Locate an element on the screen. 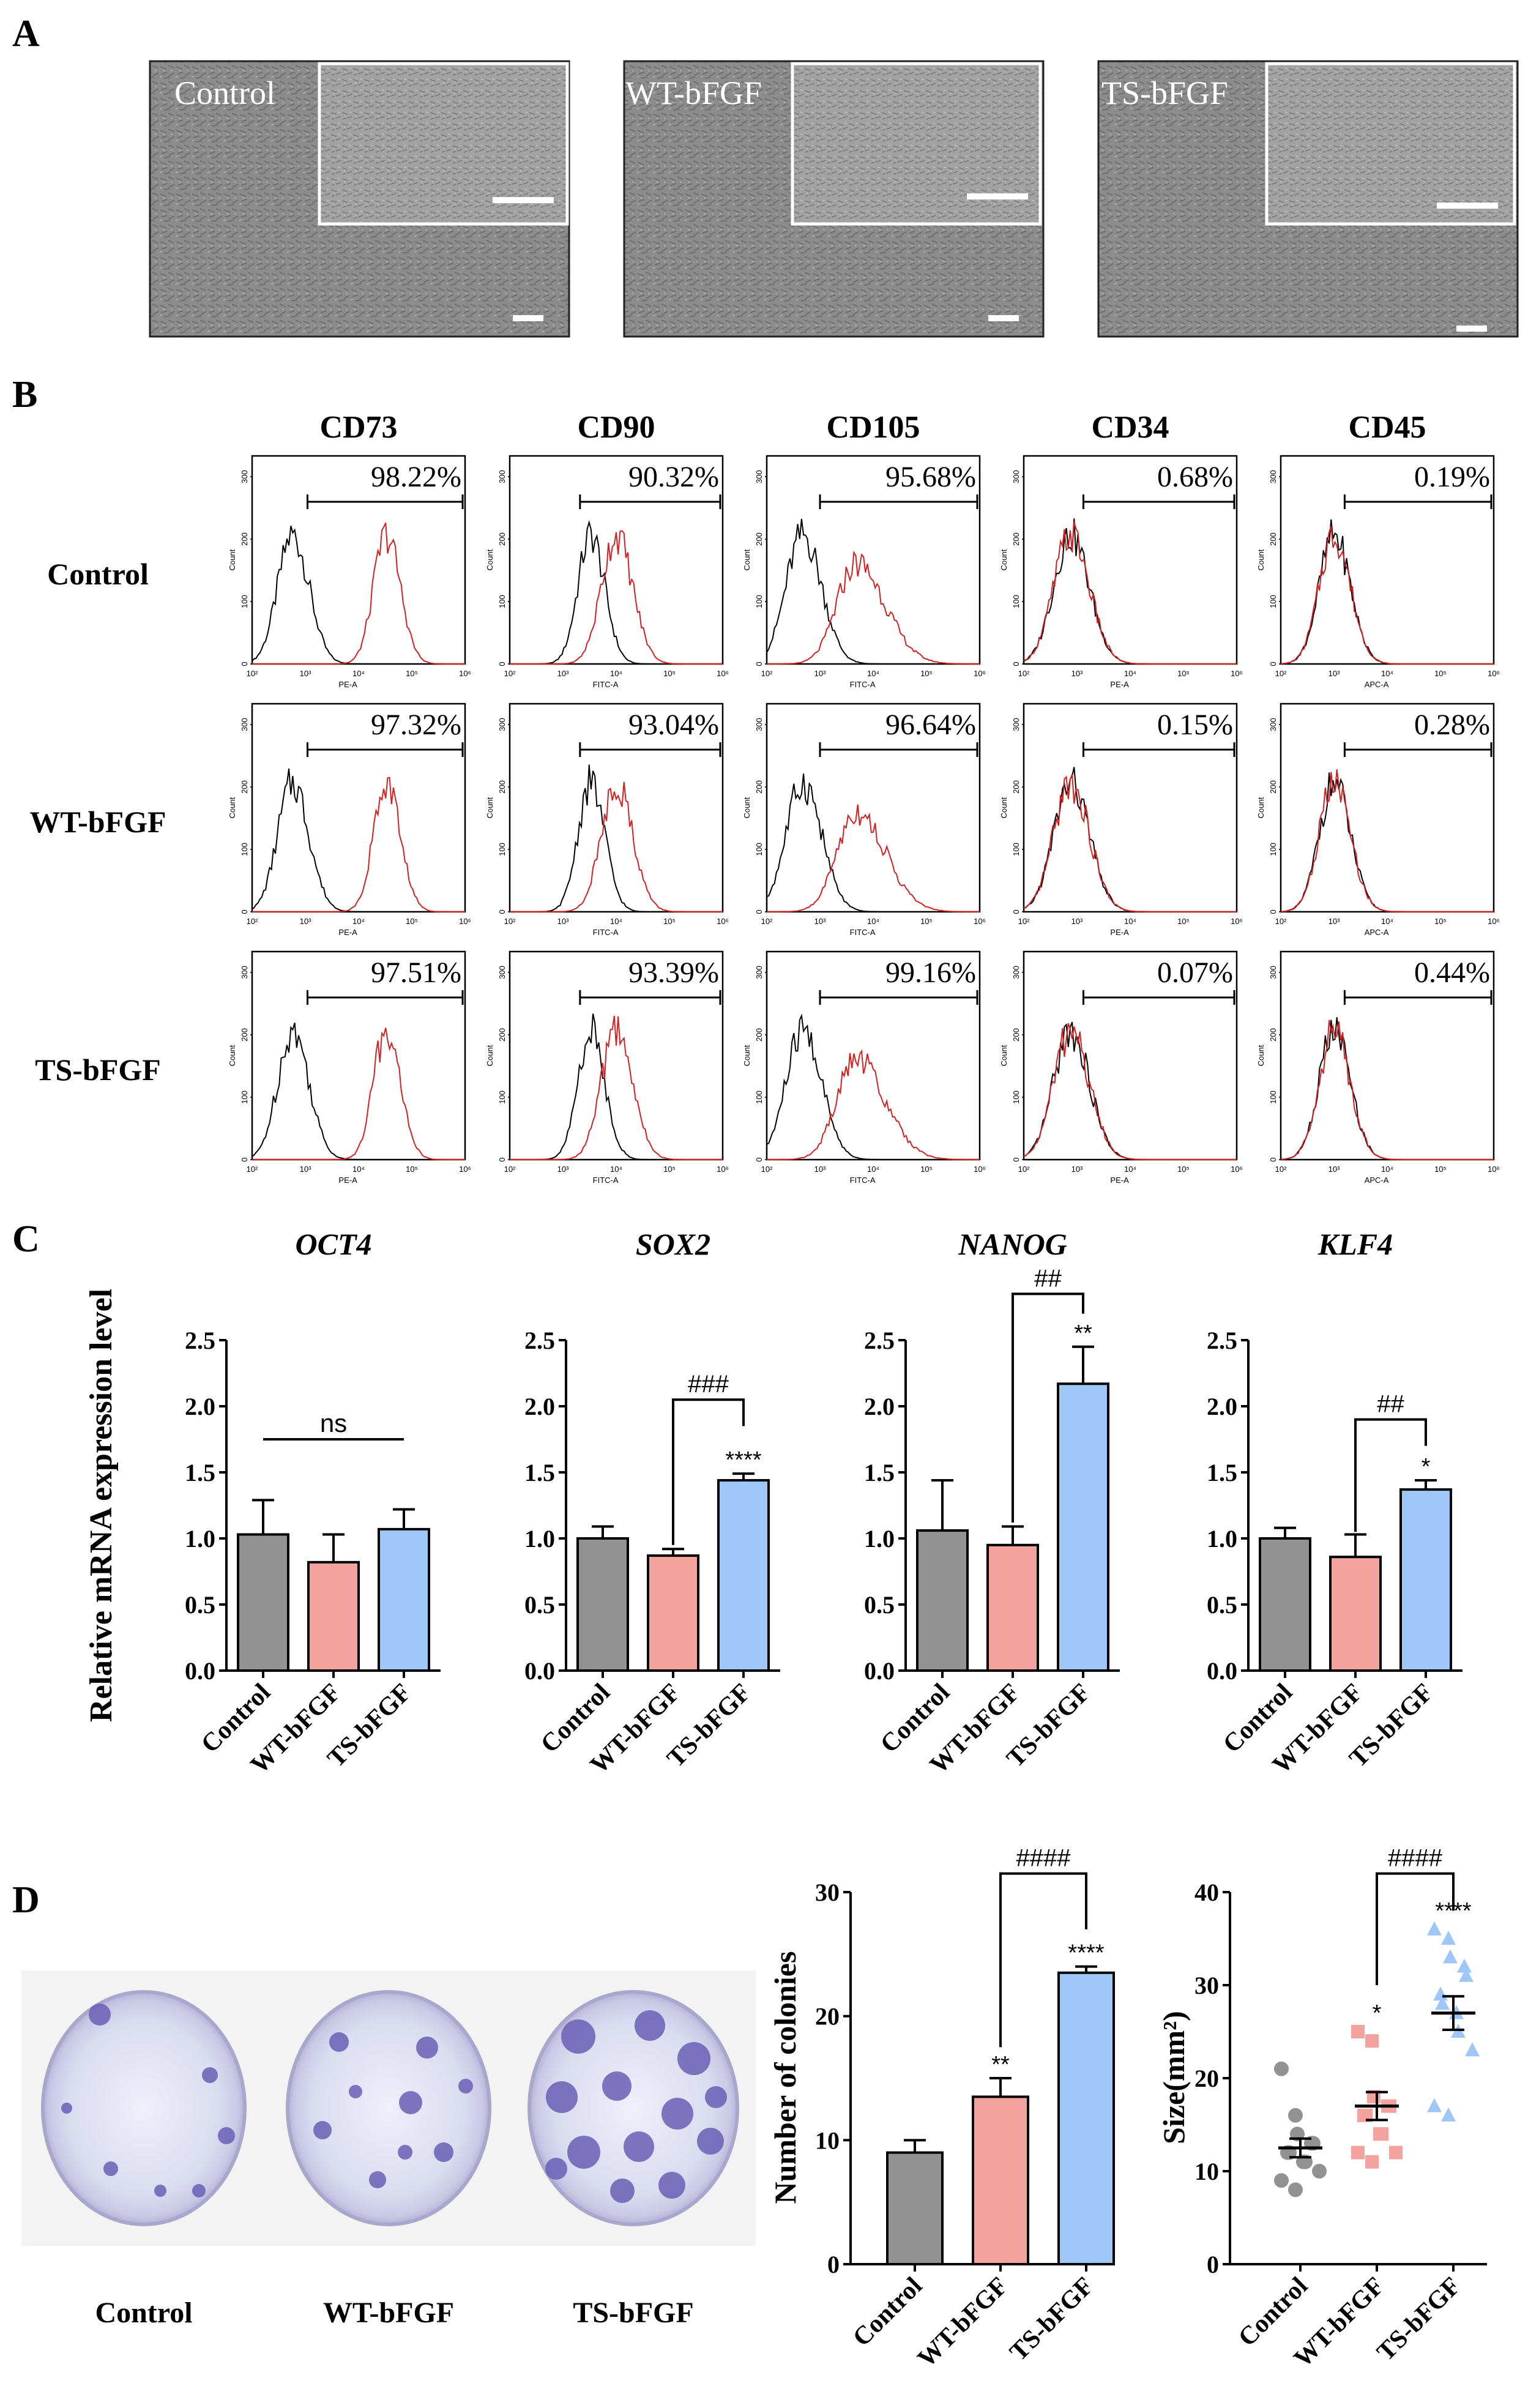 This screenshot has width=1539, height=2408. isotype-histogram is located at coordinates (873, 842).